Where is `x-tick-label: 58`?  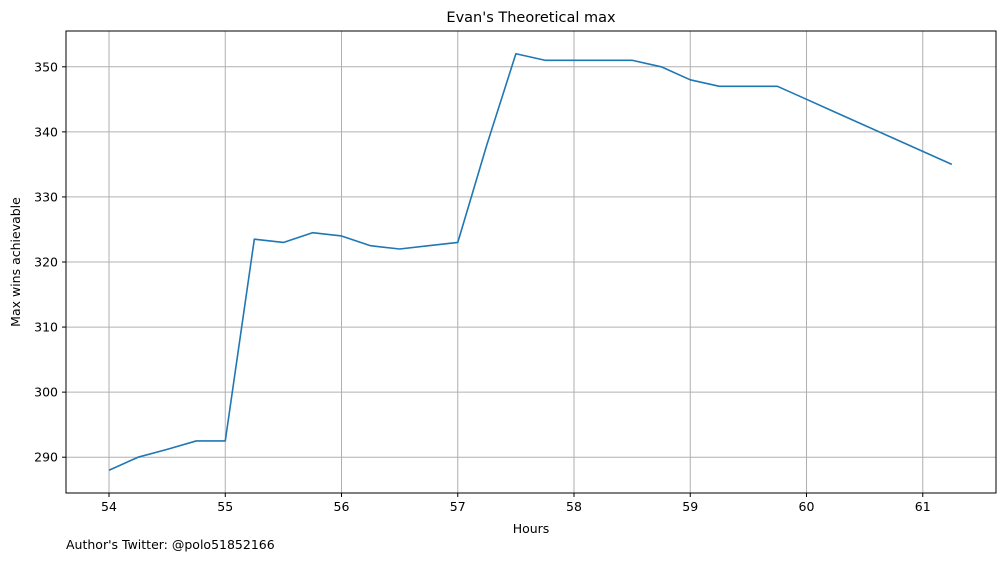 x-tick-label: 58 is located at coordinates (574, 506).